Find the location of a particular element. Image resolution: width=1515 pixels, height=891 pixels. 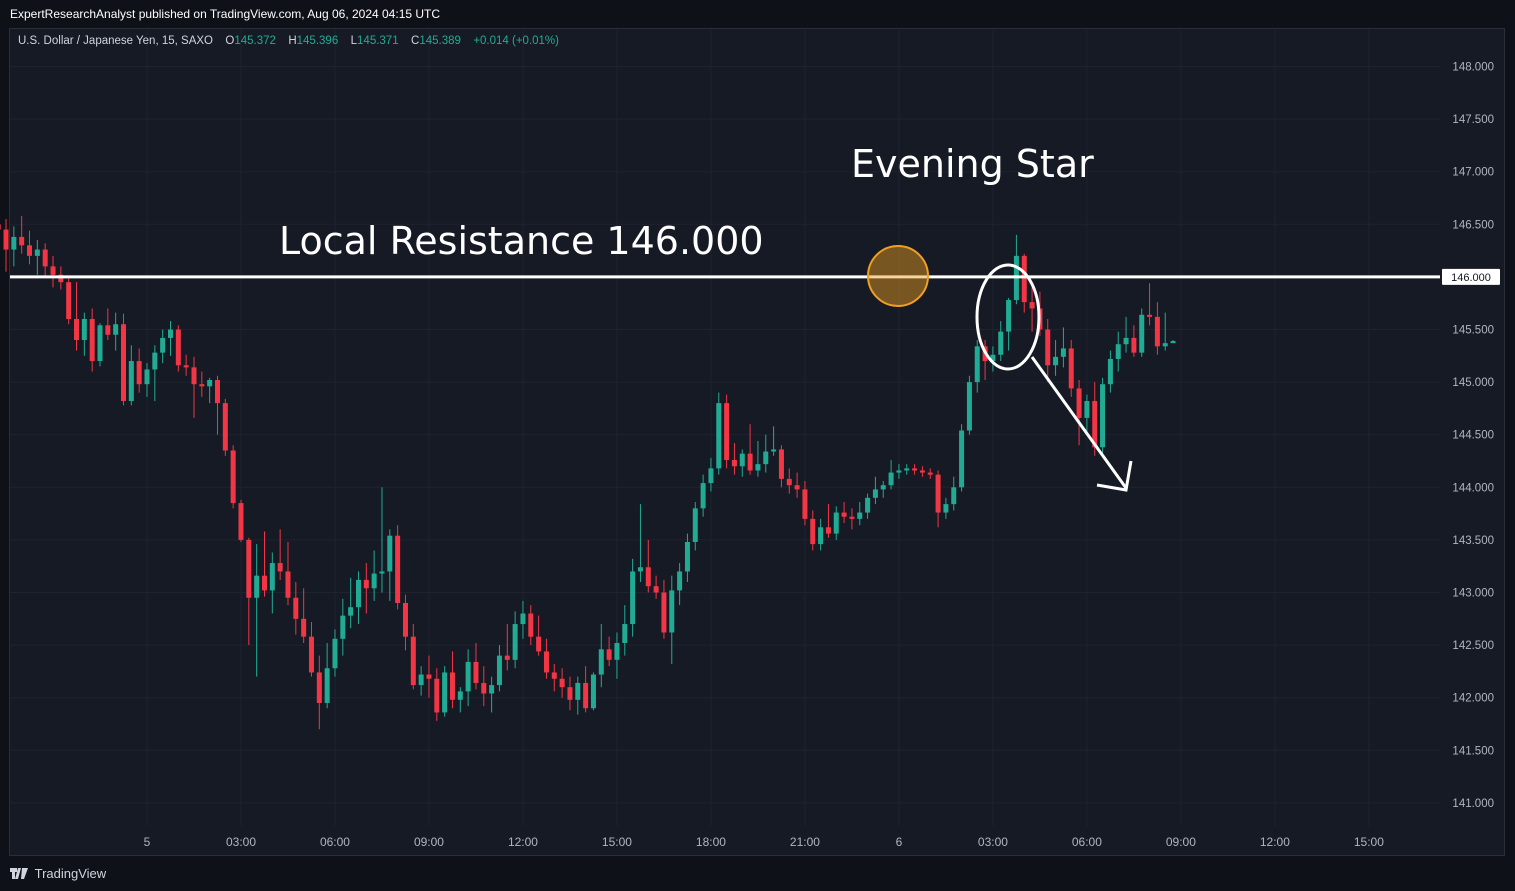

legend-low-label: L is located at coordinates (354, 41).